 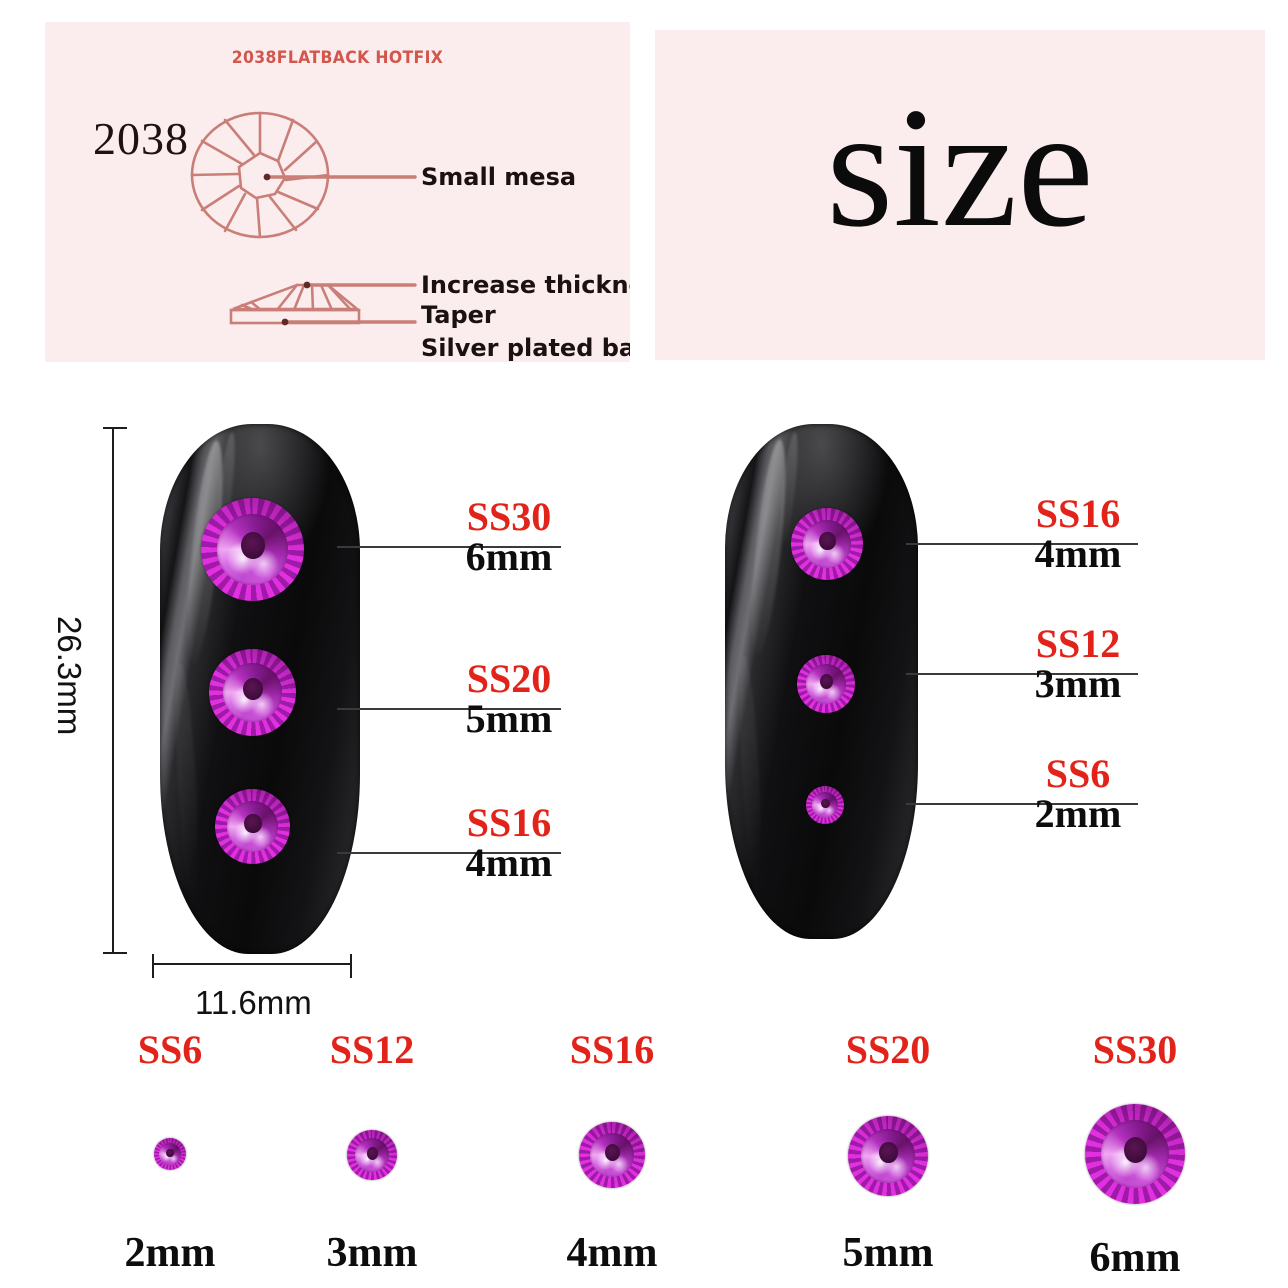 What do you see at coordinates (458, 315) in the screenshot?
I see `callout-taper: Taper` at bounding box center [458, 315].